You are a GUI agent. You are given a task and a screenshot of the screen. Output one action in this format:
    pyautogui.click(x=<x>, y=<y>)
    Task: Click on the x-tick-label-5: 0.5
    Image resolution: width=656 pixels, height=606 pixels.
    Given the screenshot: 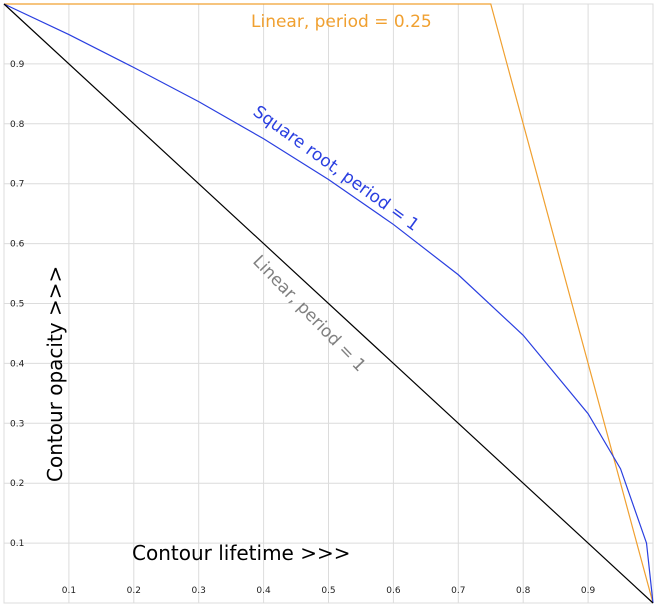 What is the action you would take?
    pyautogui.click(x=328, y=591)
    